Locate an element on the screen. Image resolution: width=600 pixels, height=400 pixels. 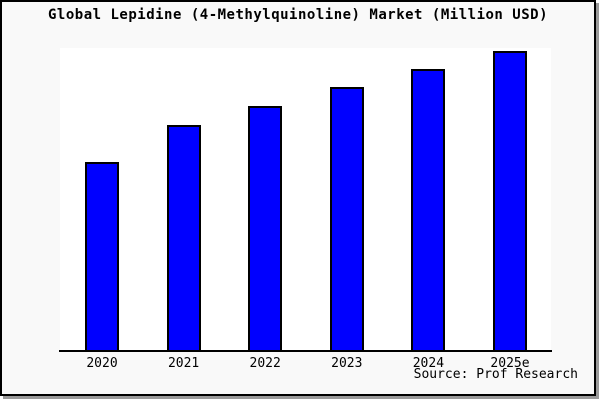
x-tick-label-2020: 2020 is located at coordinates (102, 363).